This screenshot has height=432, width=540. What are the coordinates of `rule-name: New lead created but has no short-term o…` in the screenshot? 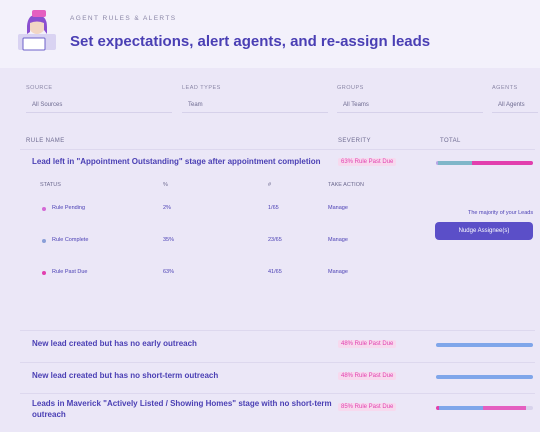 It's located at (125, 375).